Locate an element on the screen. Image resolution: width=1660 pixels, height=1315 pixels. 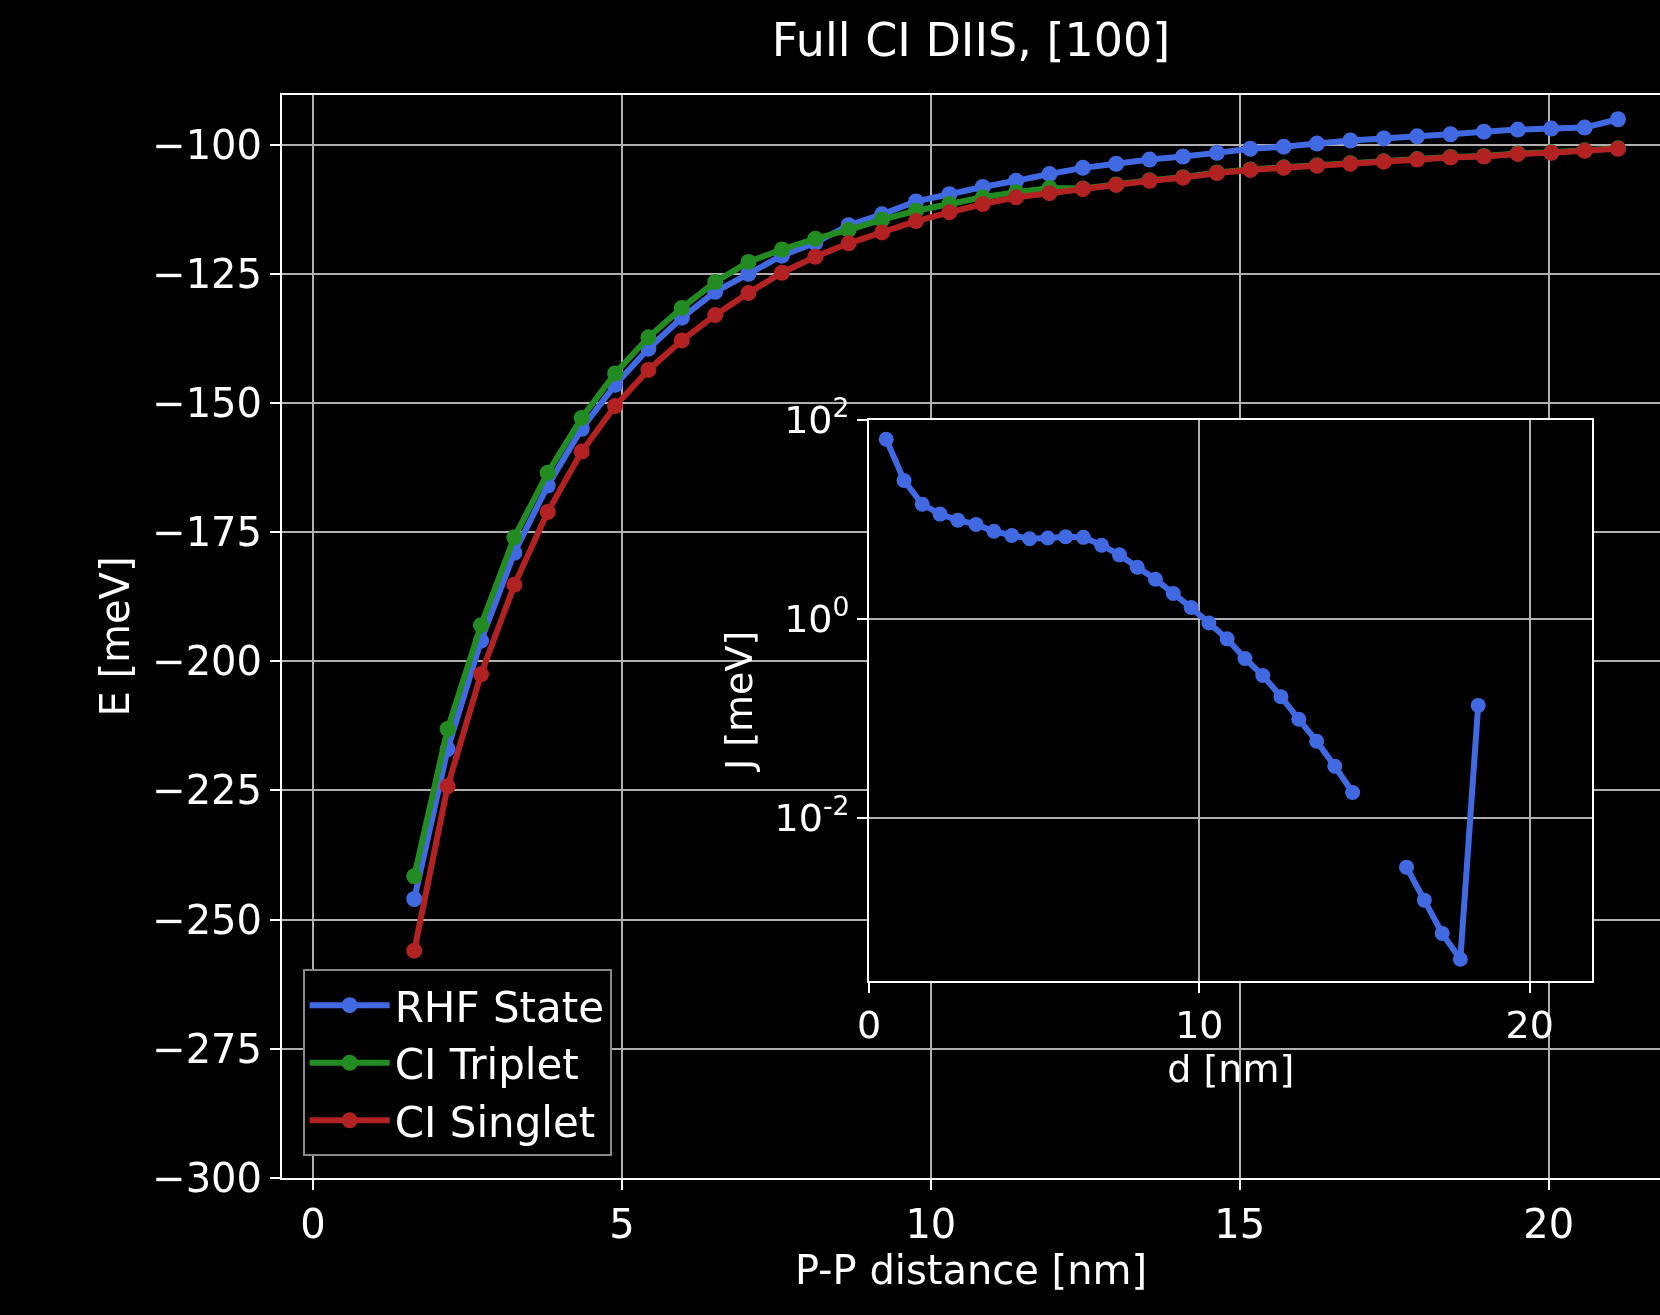
y-tick-label: −225 is located at coordinates (207, 790).